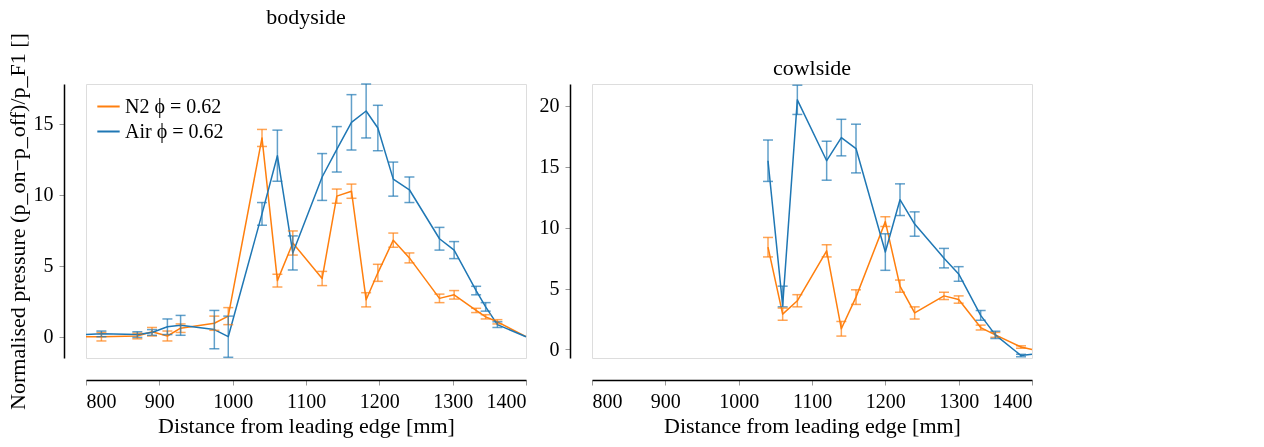  What do you see at coordinates (900, 285) in the screenshot?
I see `line-series` at bounding box center [900, 285].